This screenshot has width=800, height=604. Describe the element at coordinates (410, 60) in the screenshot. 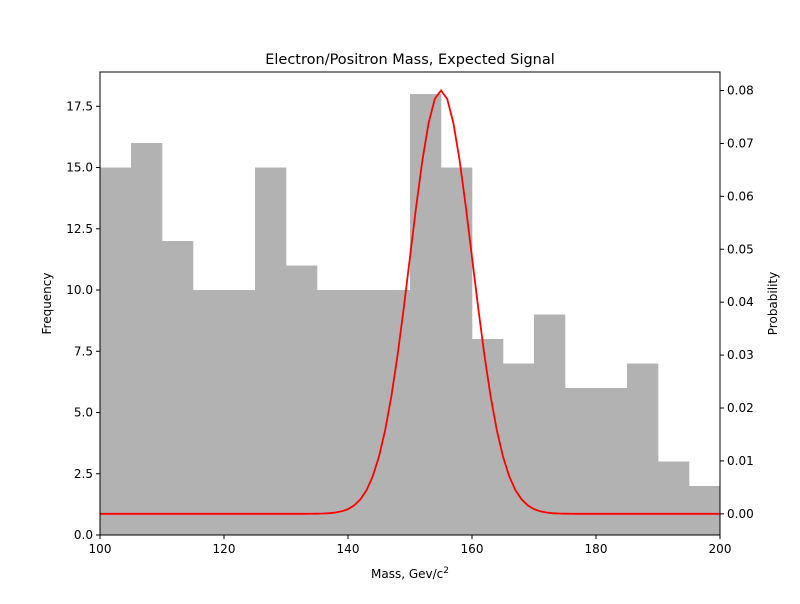

I see `chart-title: Electron/Positron Mass, Expected Signal` at that location.